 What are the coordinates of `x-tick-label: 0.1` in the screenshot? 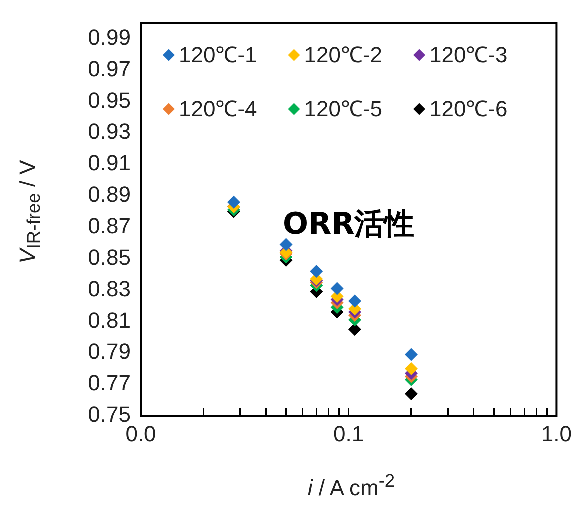 It's located at (349, 433).